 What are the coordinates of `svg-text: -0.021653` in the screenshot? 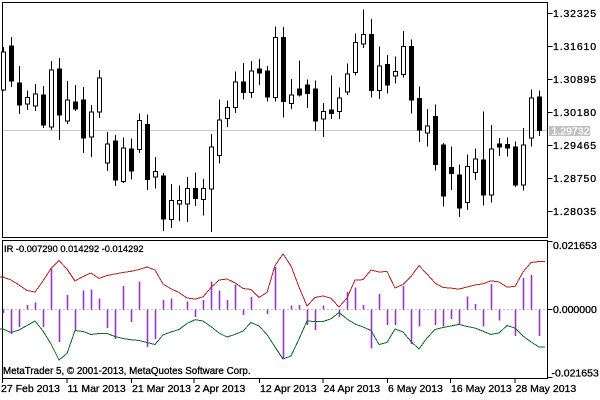 It's located at (575, 374).